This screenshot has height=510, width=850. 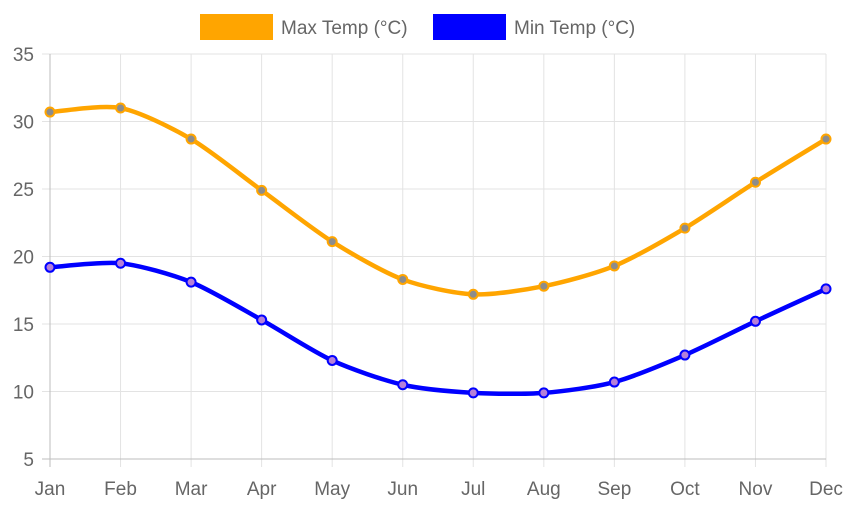 I want to click on x-tick-label: Aug, so click(x=544, y=489).